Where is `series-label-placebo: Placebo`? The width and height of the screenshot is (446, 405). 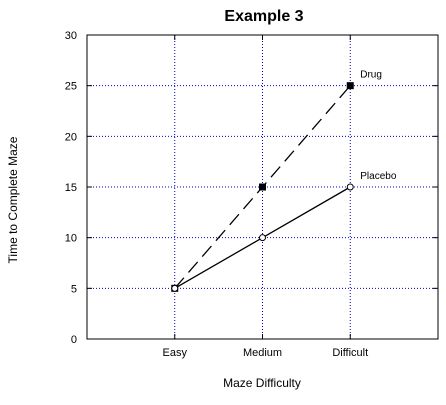 series-label-placebo: Placebo is located at coordinates (378, 176).